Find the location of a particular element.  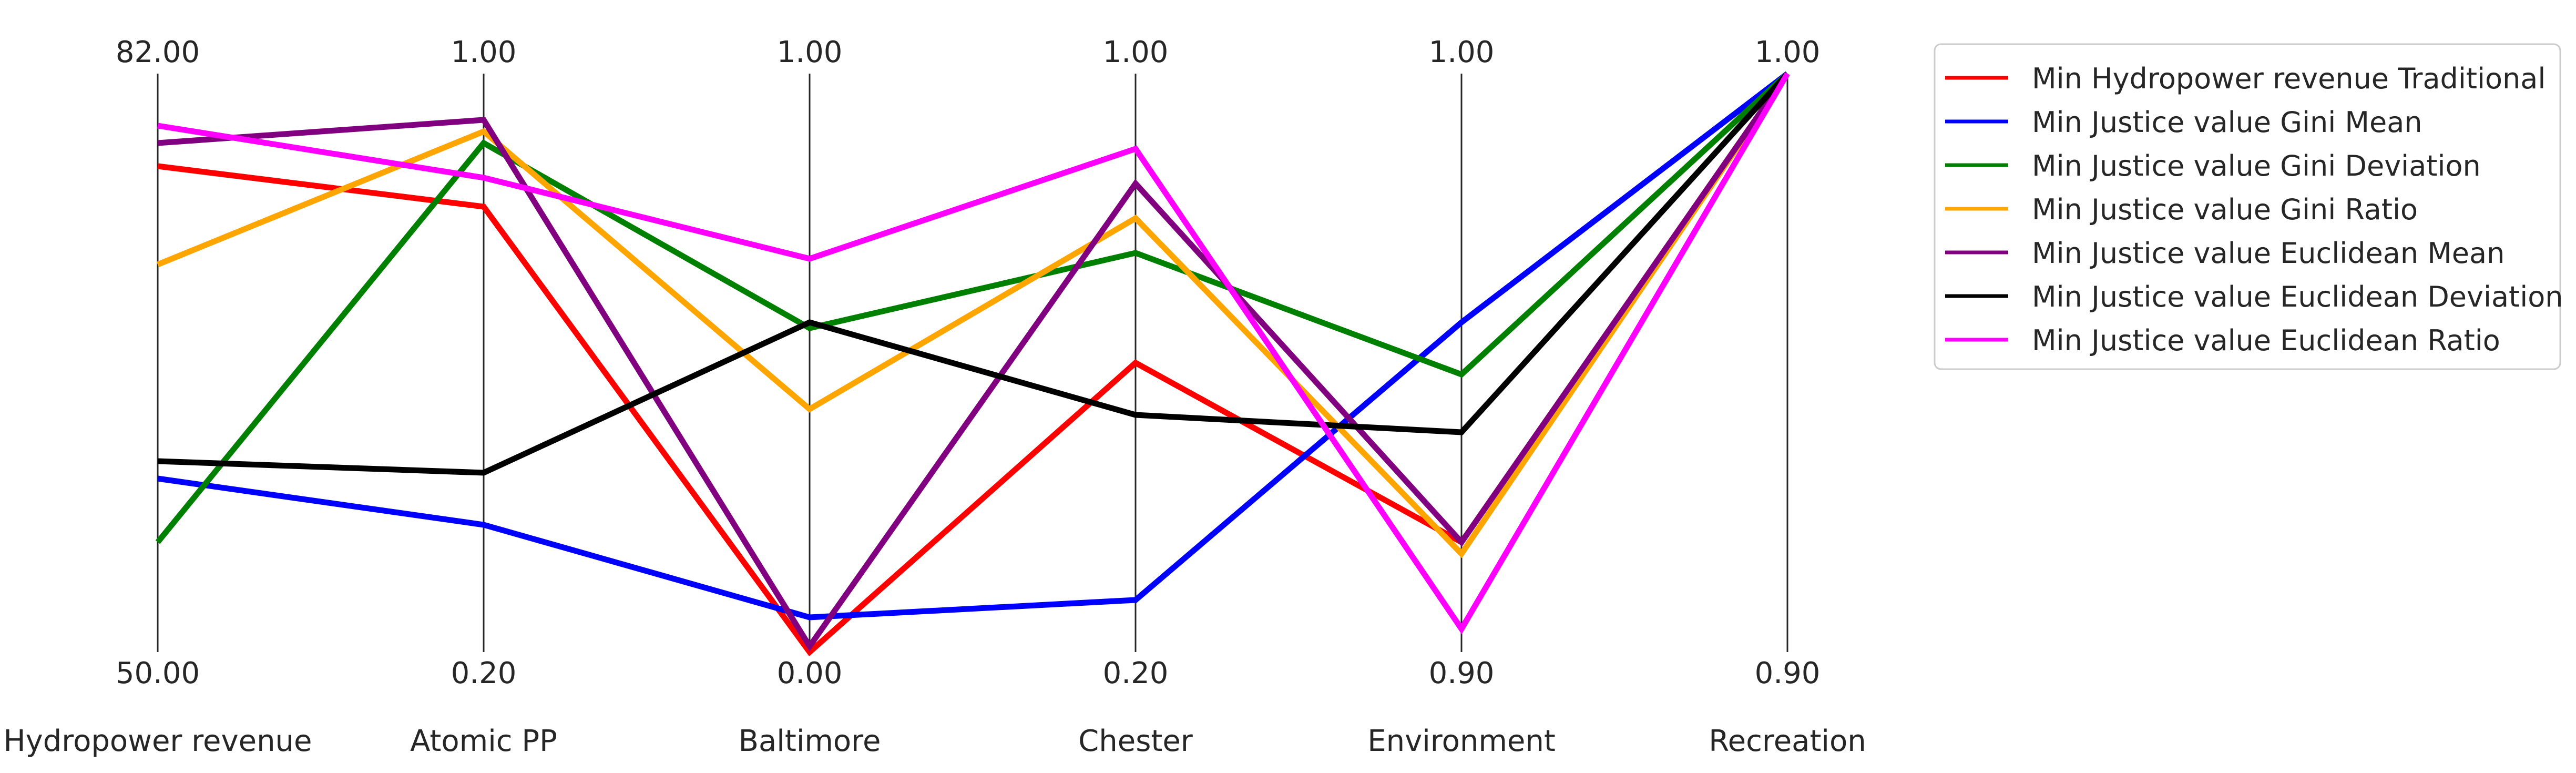

legend-label-7: Min Justice value Euclidean Ratio is located at coordinates (2266, 340).